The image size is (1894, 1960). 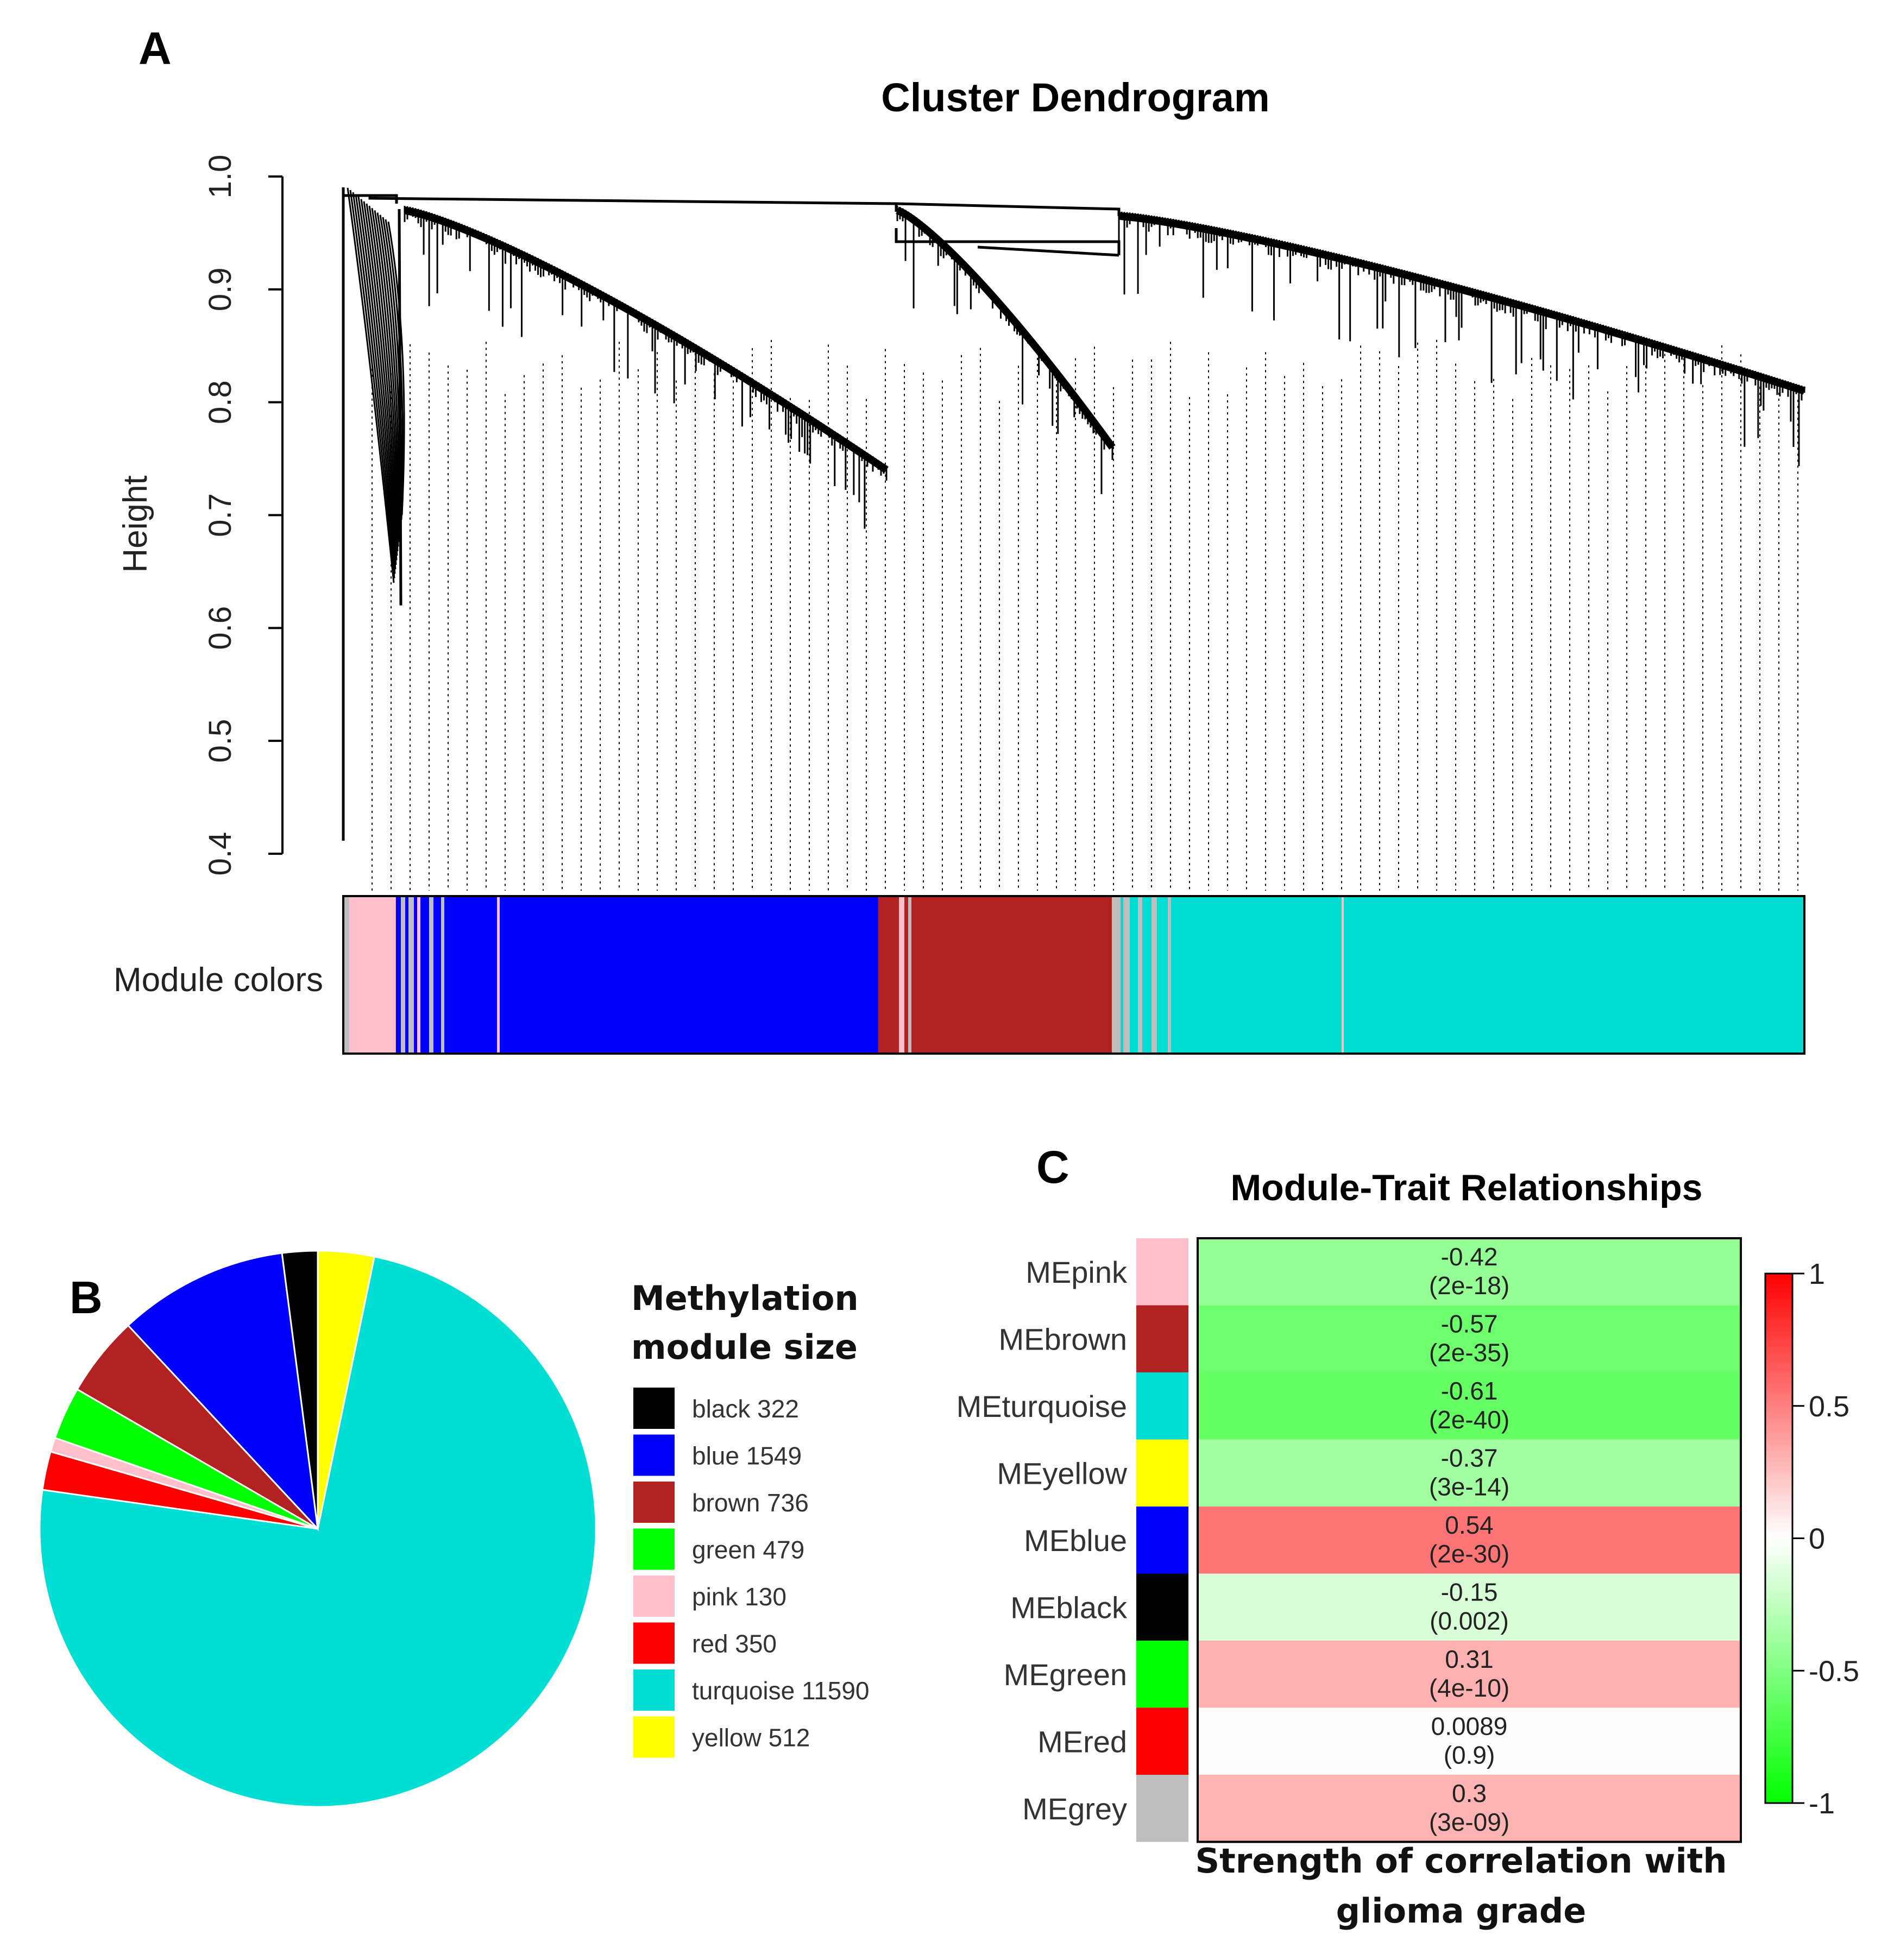 What do you see at coordinates (221, 515) in the screenshot?
I see `y-tick-label: 0.7` at bounding box center [221, 515].